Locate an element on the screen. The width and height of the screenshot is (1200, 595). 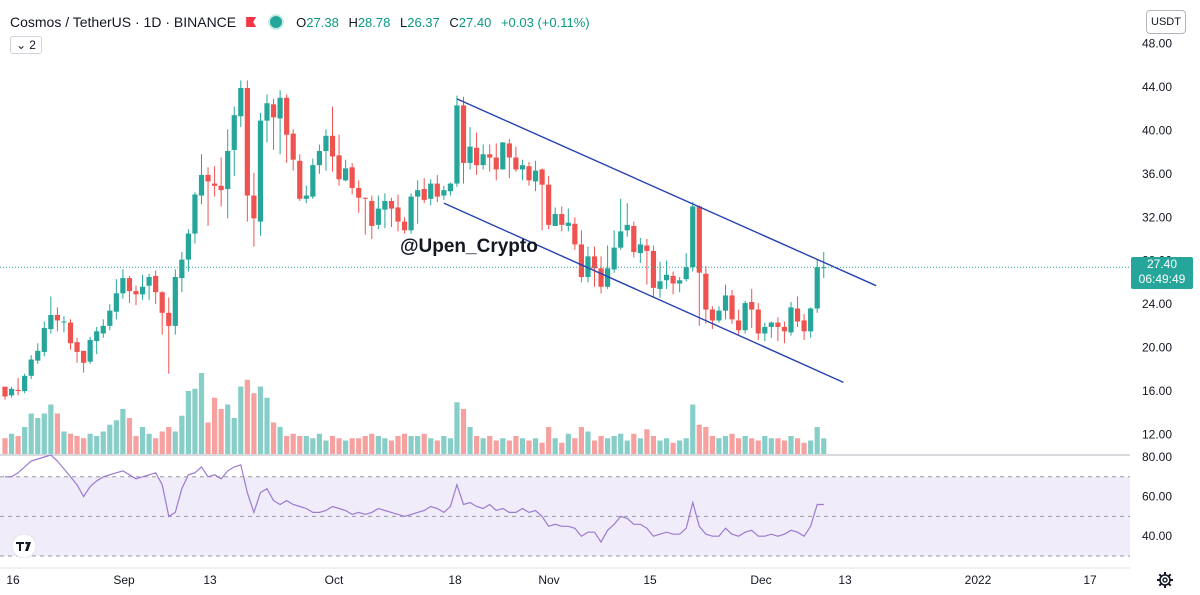
author-watermark: @Upen_Crypto is located at coordinates (469, 246).